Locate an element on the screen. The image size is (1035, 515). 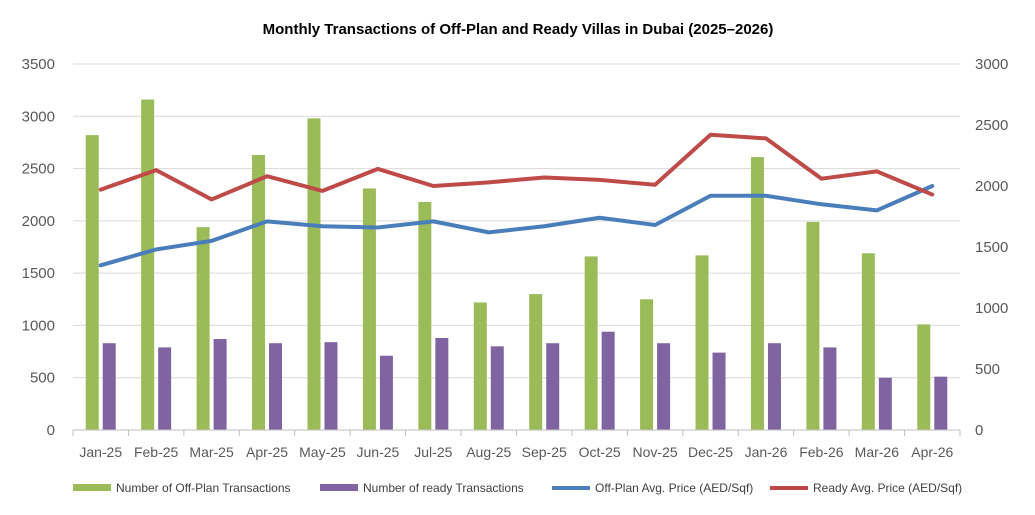
left-y-tick-label: 500 is located at coordinates (42, 378).